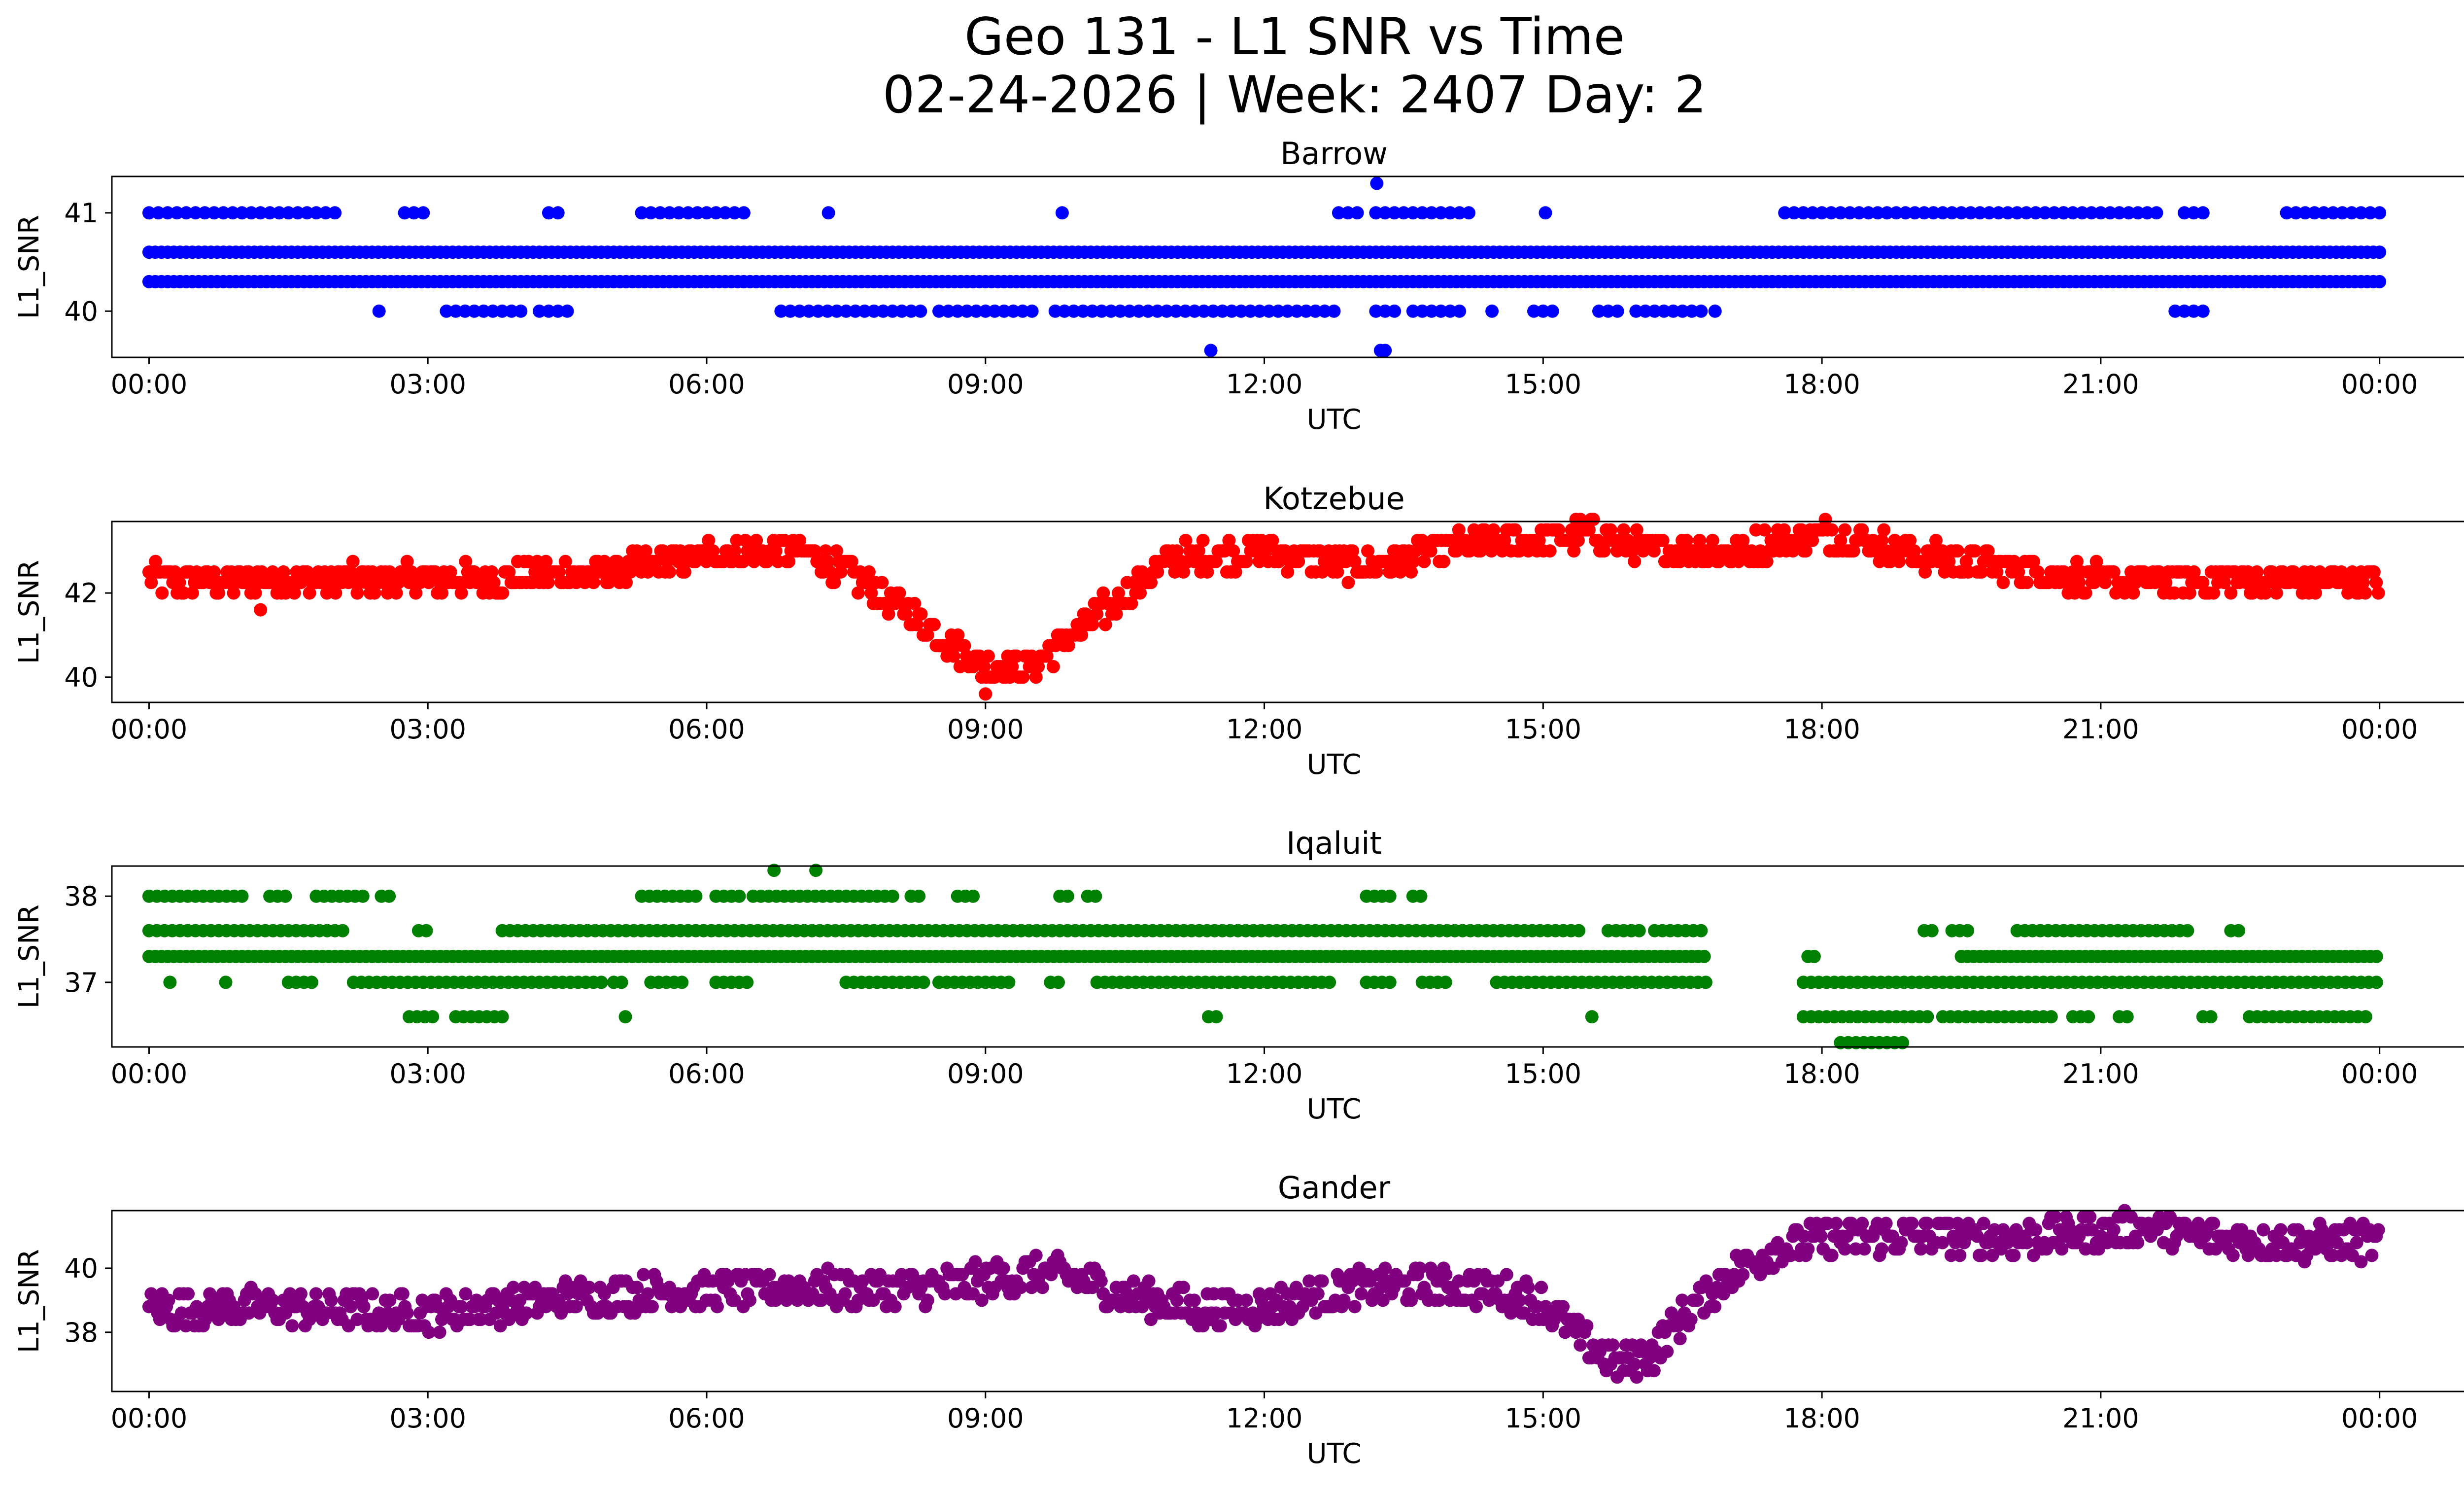  Describe the element at coordinates (1264, 384) in the screenshot. I see `x-tick-label: 12:00` at that location.